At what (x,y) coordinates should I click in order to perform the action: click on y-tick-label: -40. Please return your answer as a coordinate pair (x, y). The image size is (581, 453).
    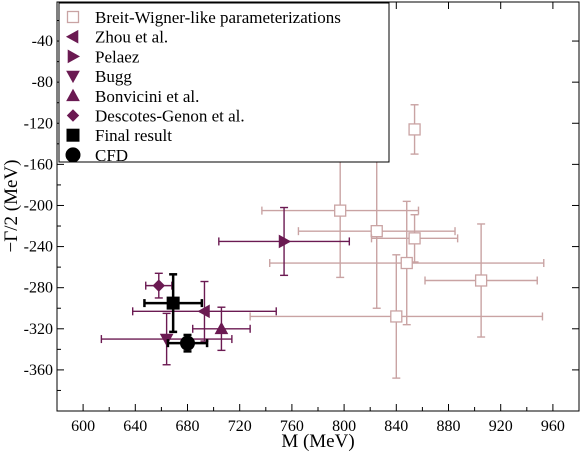
    Looking at the image, I should click on (42, 41).